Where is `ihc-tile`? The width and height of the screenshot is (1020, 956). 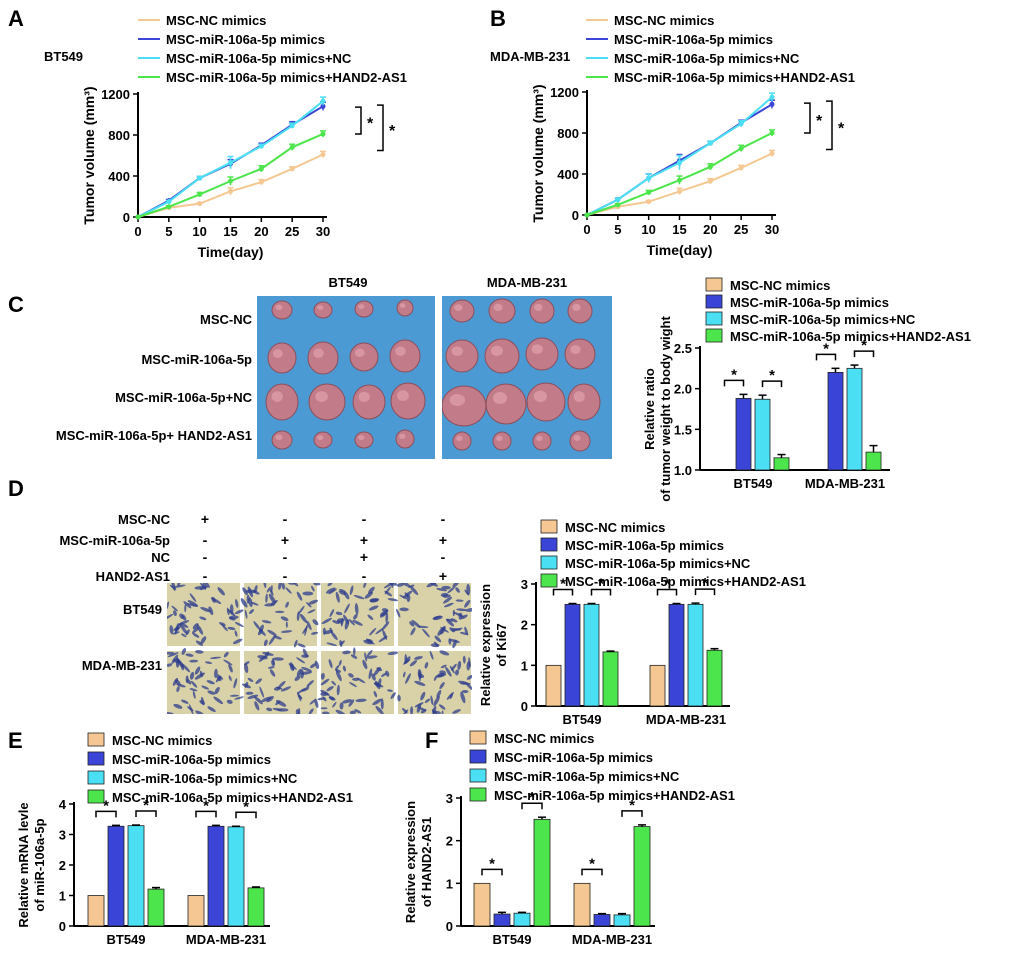
ihc-tile is located at coordinates (203, 614).